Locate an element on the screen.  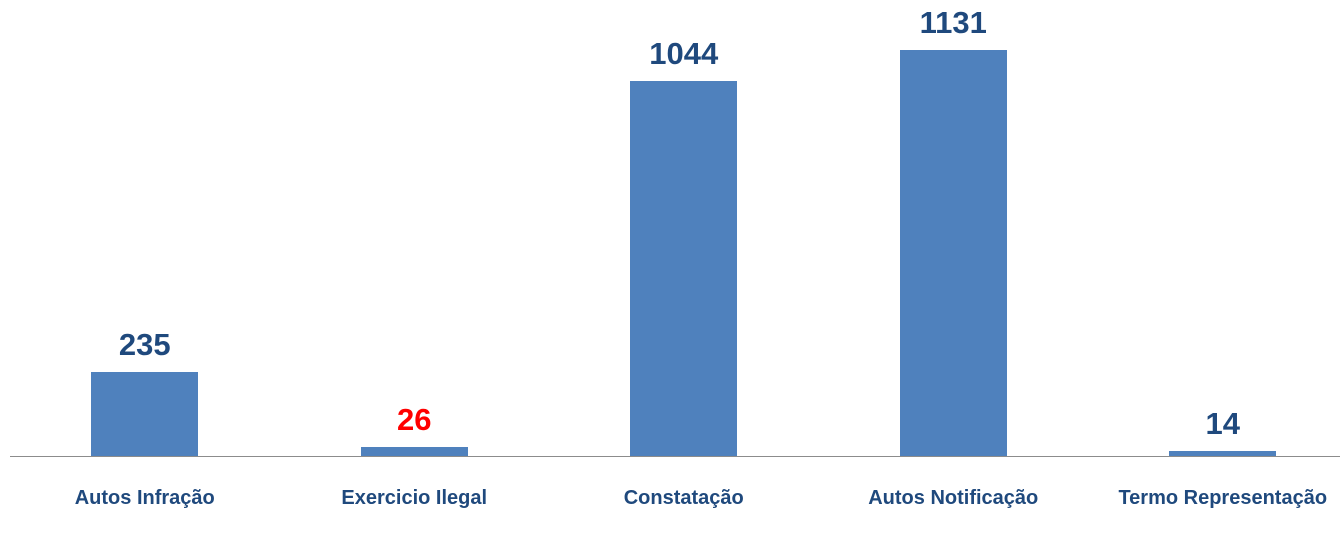
category-label: Exercicio Ilegal is located at coordinates (414, 498).